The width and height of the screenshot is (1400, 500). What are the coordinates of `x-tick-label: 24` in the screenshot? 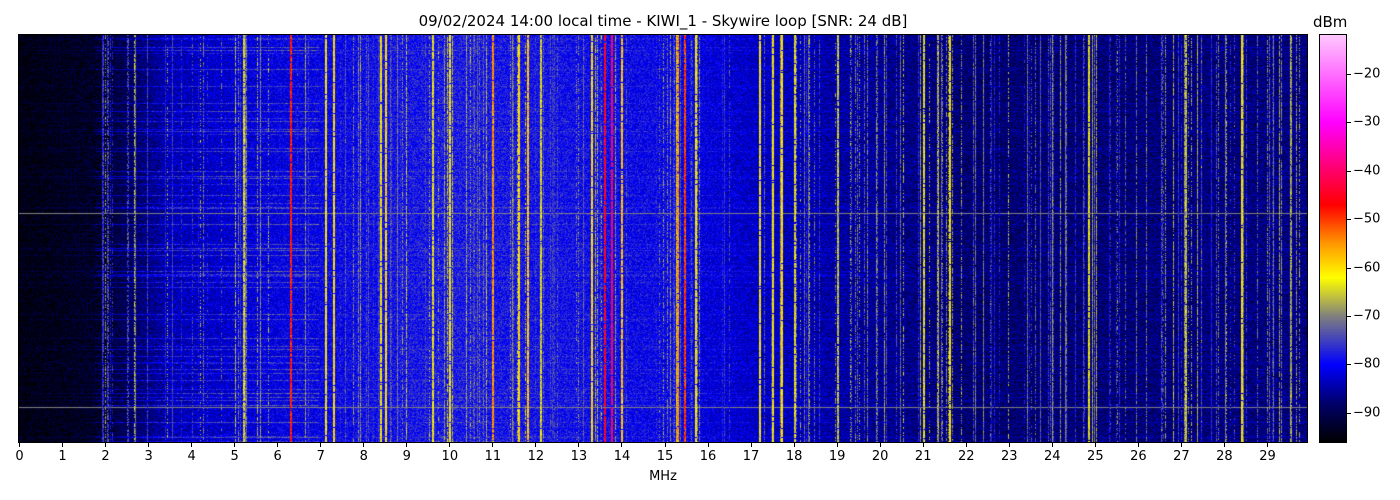 It's located at (1052, 456).